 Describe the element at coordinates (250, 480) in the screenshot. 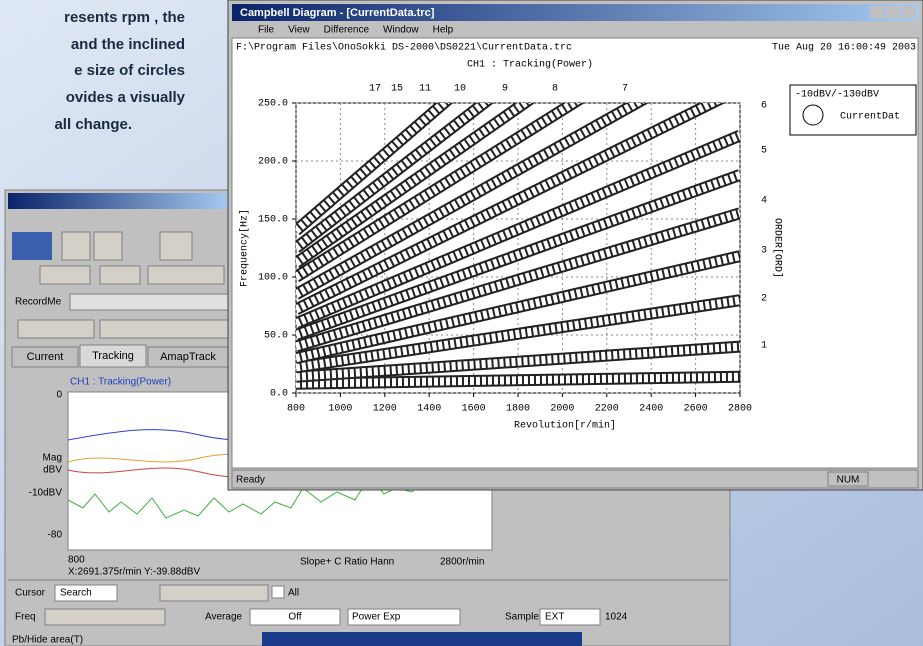

I see `status-text: Ready` at that location.